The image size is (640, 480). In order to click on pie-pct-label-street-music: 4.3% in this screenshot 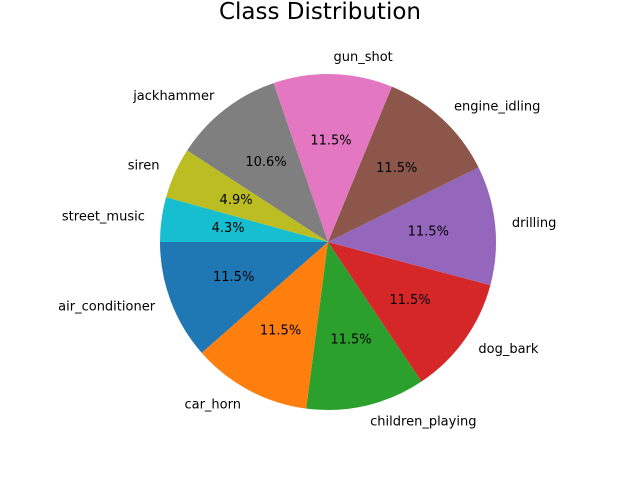, I will do `click(228, 228)`.